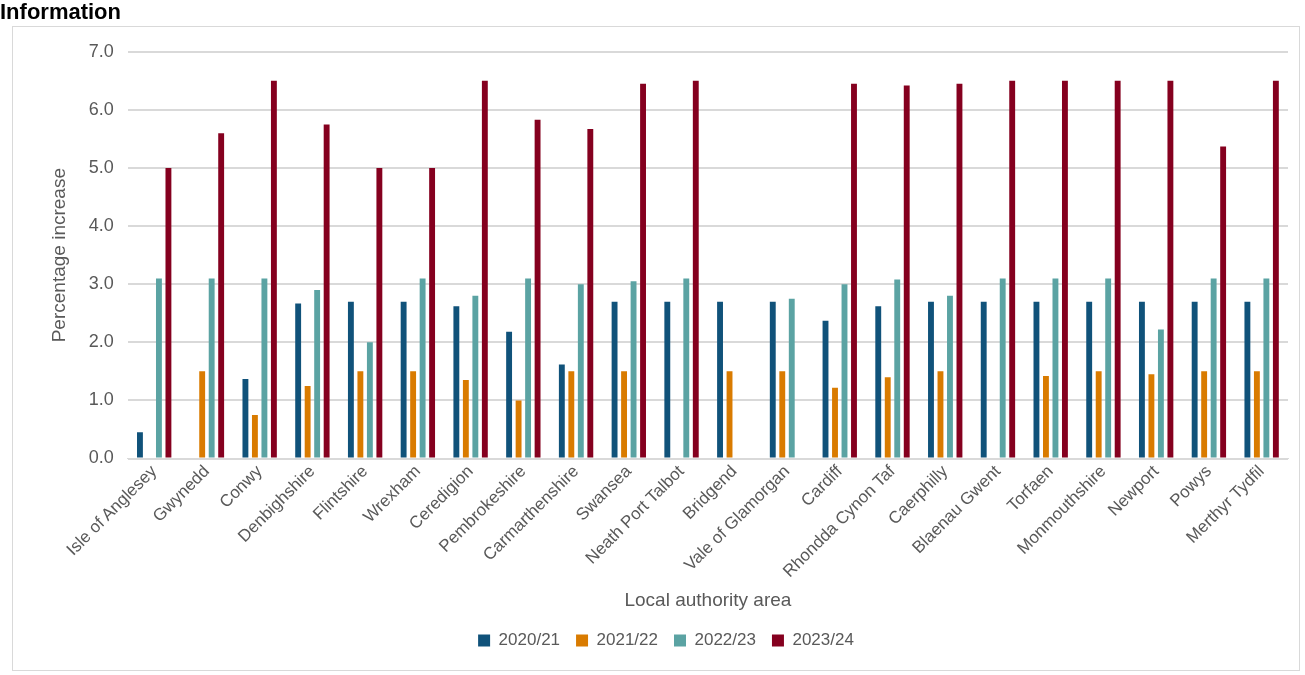 The image size is (1305, 675). What do you see at coordinates (101, 166) in the screenshot?
I see `y-tick-label: 5.0` at bounding box center [101, 166].